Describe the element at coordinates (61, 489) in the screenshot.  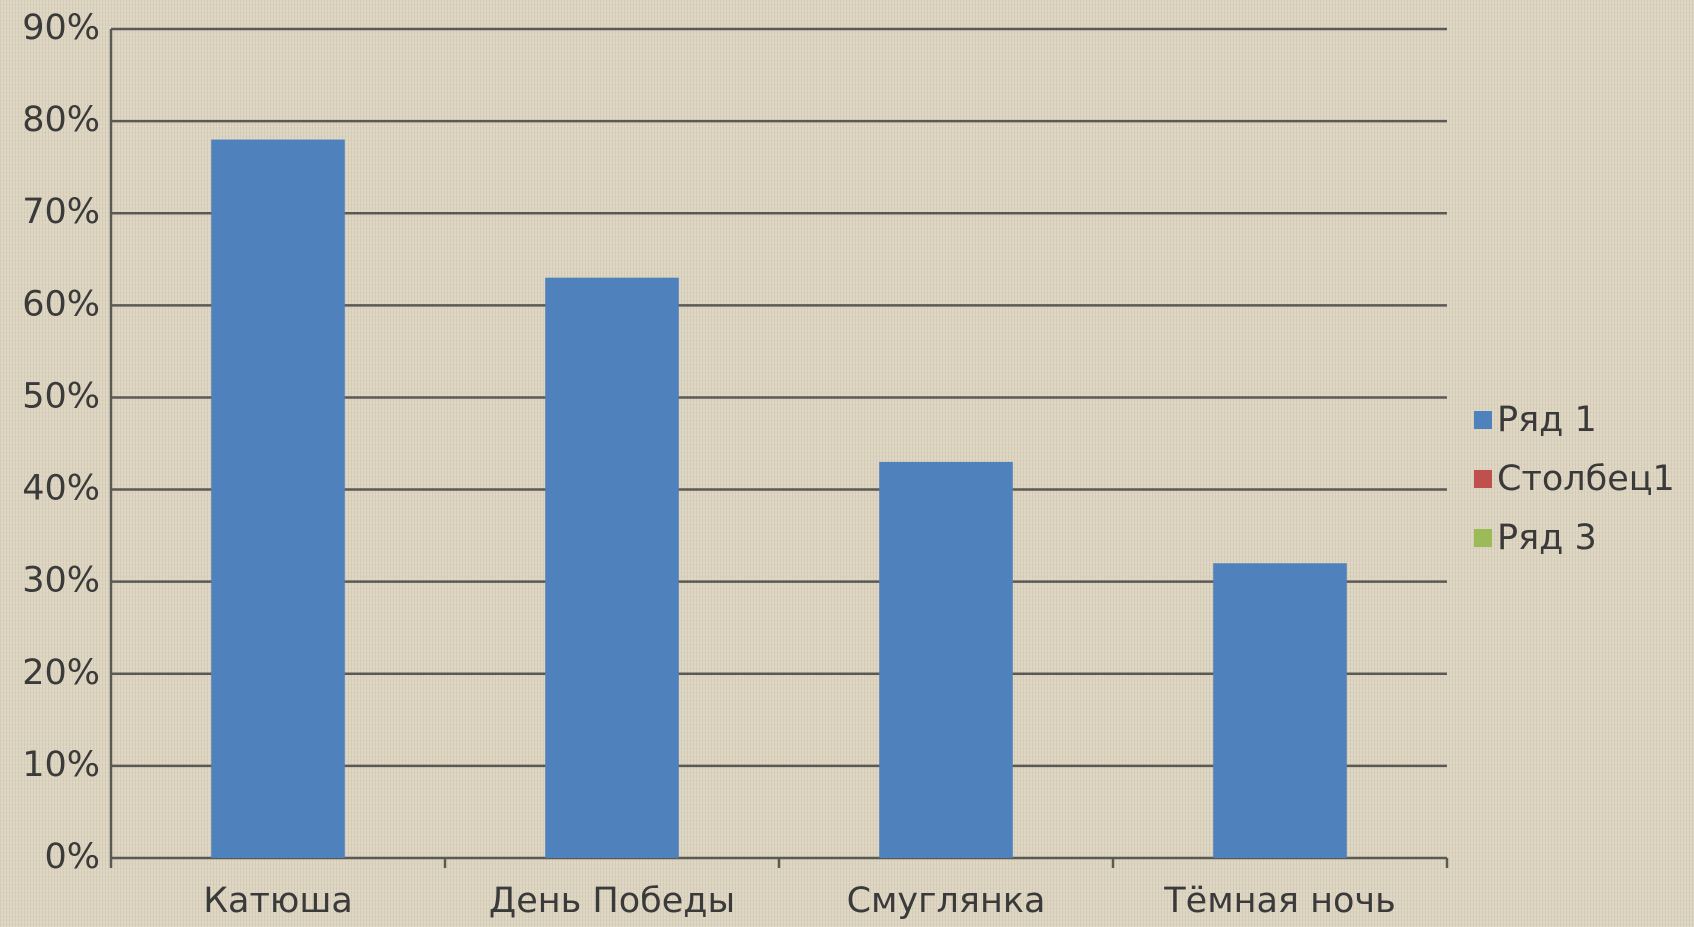
I see `y-tick-label: 40%` at that location.